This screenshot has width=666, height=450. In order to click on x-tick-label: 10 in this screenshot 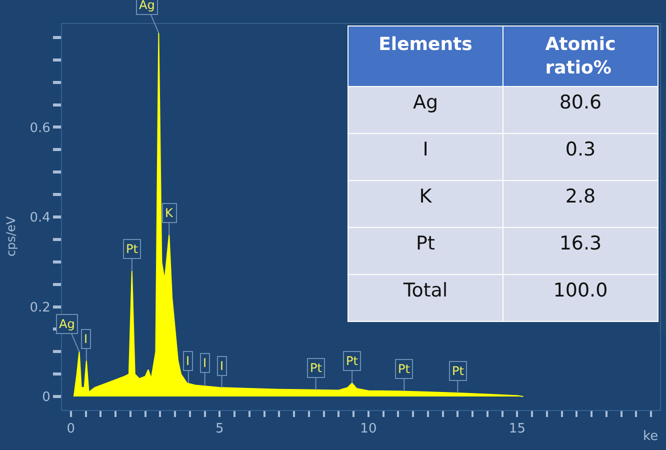, I will do `click(368, 429)`.